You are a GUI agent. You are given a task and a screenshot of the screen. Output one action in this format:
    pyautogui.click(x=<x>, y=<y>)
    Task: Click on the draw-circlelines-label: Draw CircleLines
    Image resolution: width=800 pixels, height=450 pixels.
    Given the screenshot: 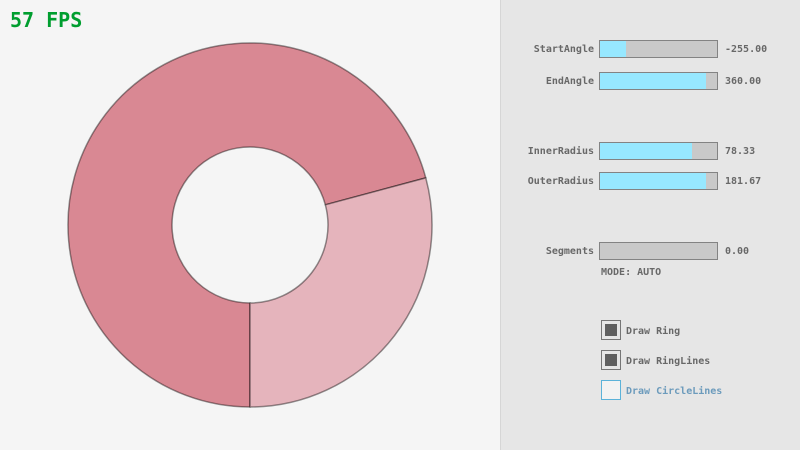 What is the action you would take?
    pyautogui.click(x=674, y=391)
    